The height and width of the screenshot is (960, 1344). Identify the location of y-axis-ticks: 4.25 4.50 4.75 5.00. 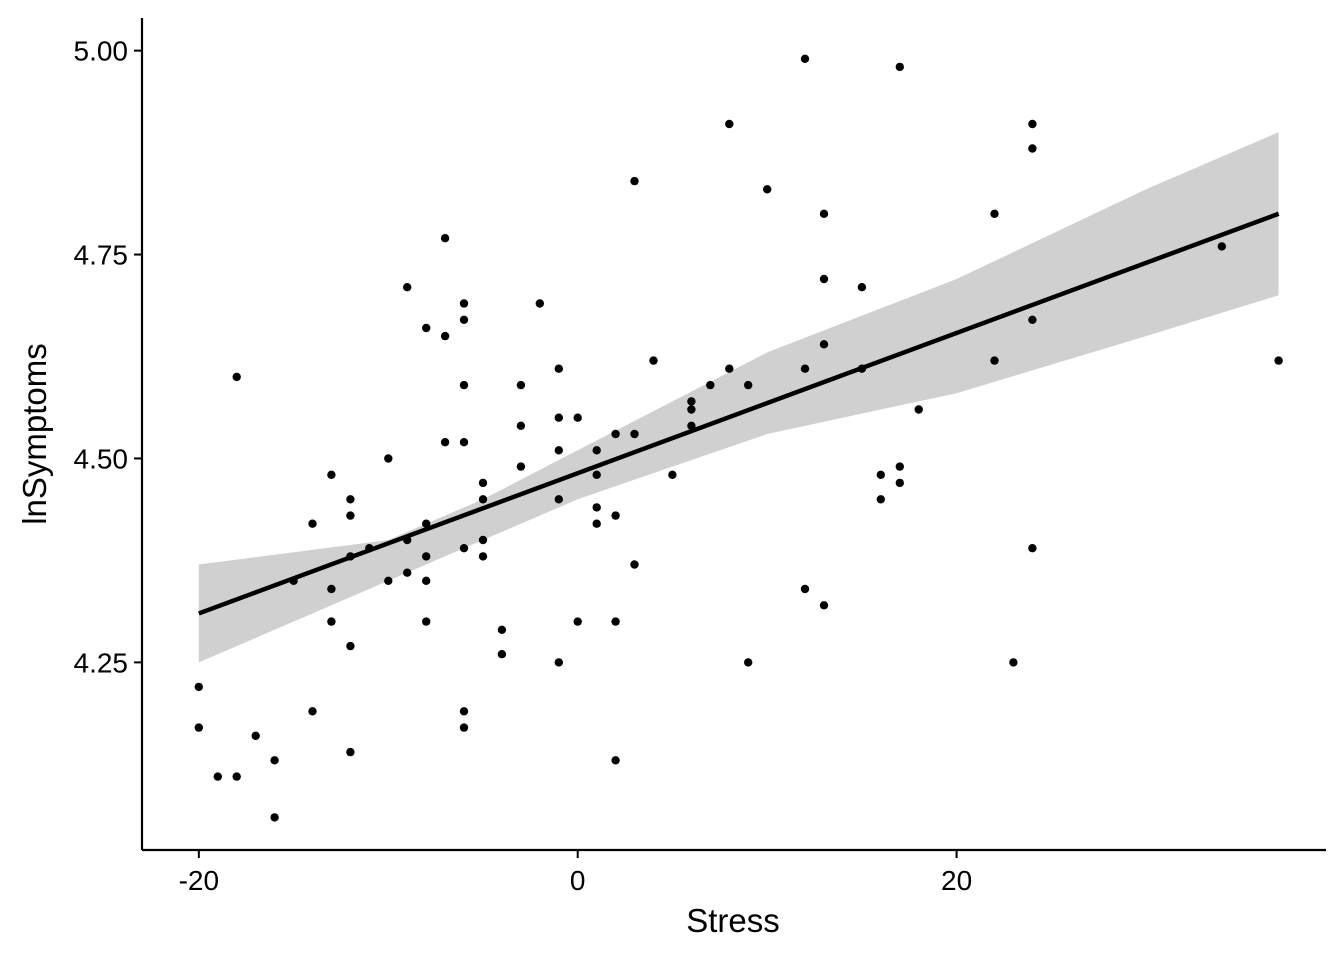
(108, 357).